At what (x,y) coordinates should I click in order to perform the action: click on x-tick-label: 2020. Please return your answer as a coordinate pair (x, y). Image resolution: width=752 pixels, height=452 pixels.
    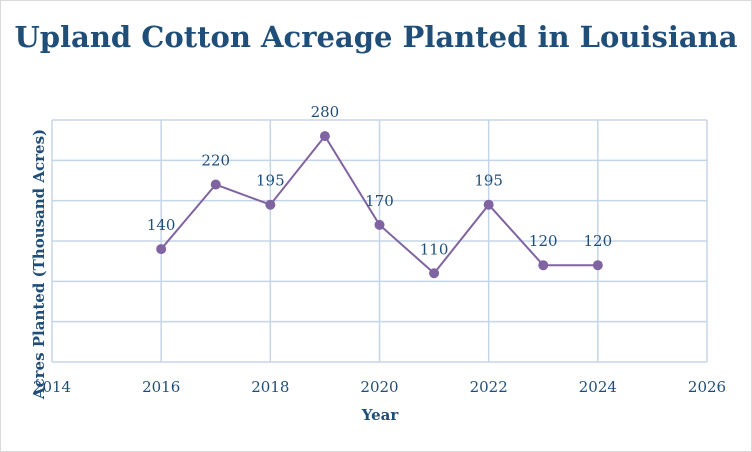
    Looking at the image, I should click on (379, 387).